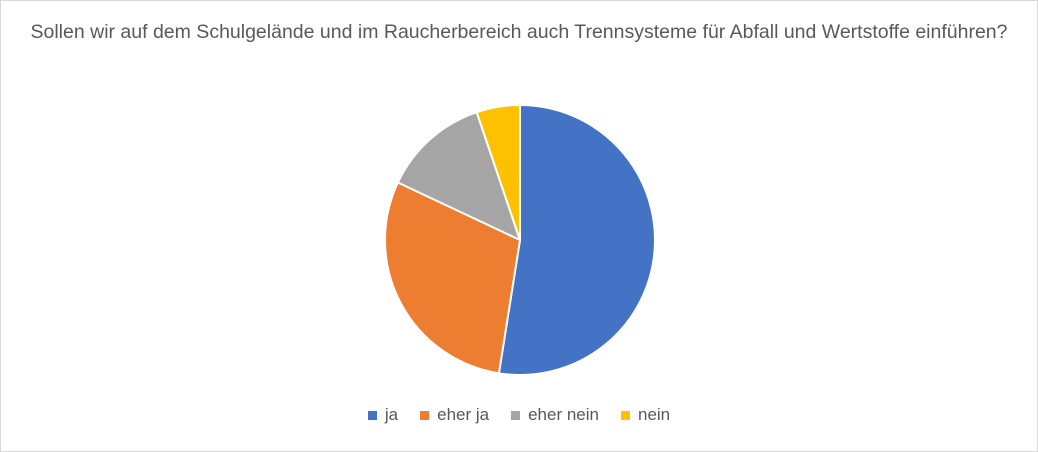  Describe the element at coordinates (458, 176) in the screenshot. I see `pie-slice-eher-nein` at that location.